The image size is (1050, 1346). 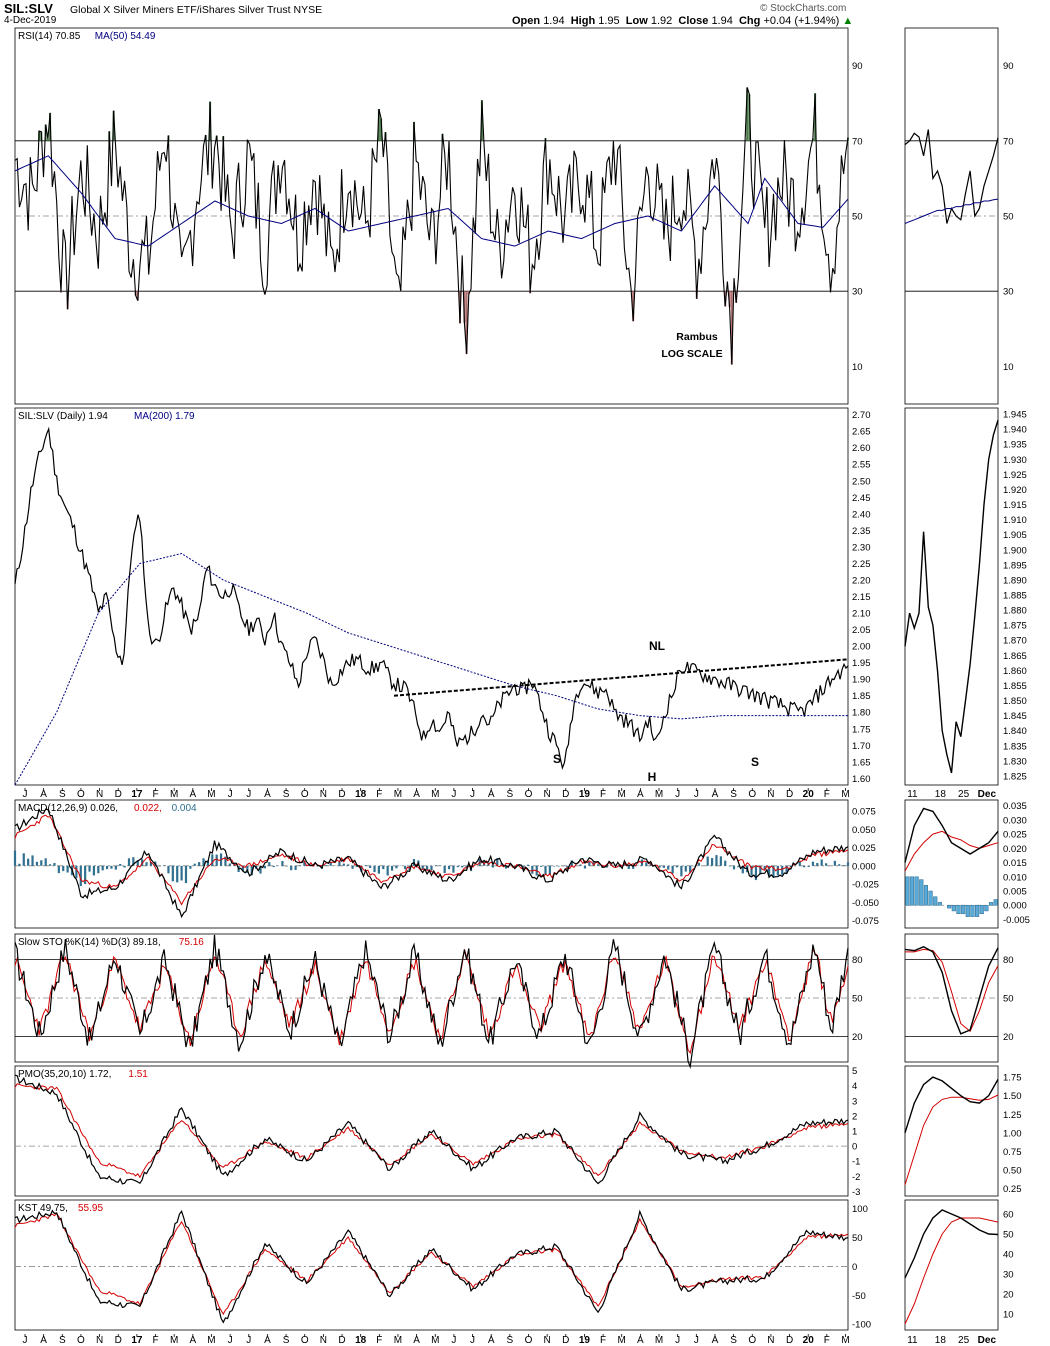 I want to click on side-price-tick-label: 1.885, so click(x=1015, y=595).